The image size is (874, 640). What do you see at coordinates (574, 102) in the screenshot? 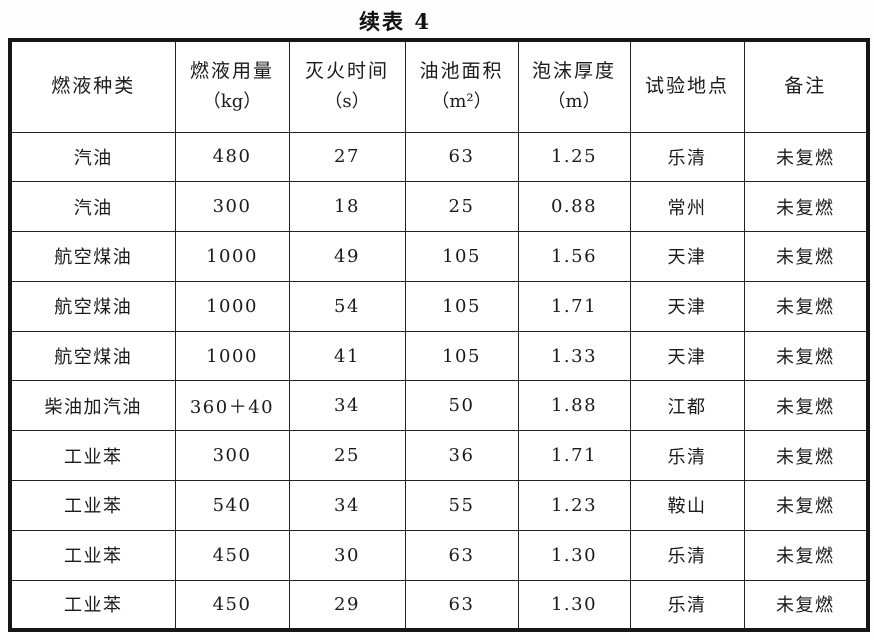
I see `column-unit: （m）` at bounding box center [574, 102].